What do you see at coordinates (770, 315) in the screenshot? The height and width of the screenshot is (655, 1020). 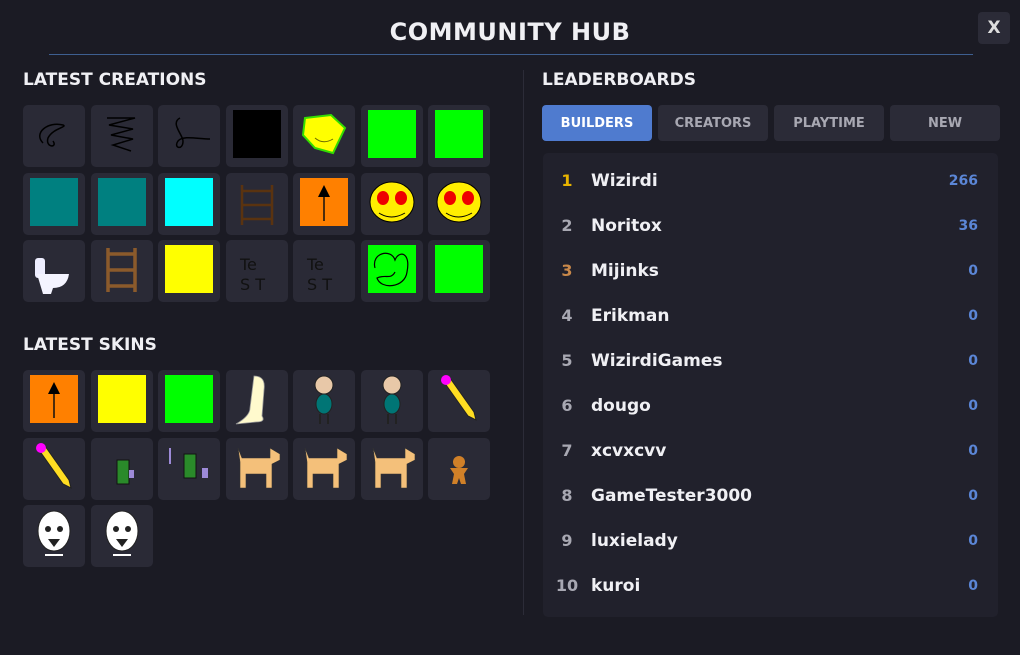 I see `leaderboard-row: 4 Erikman 0` at bounding box center [770, 315].